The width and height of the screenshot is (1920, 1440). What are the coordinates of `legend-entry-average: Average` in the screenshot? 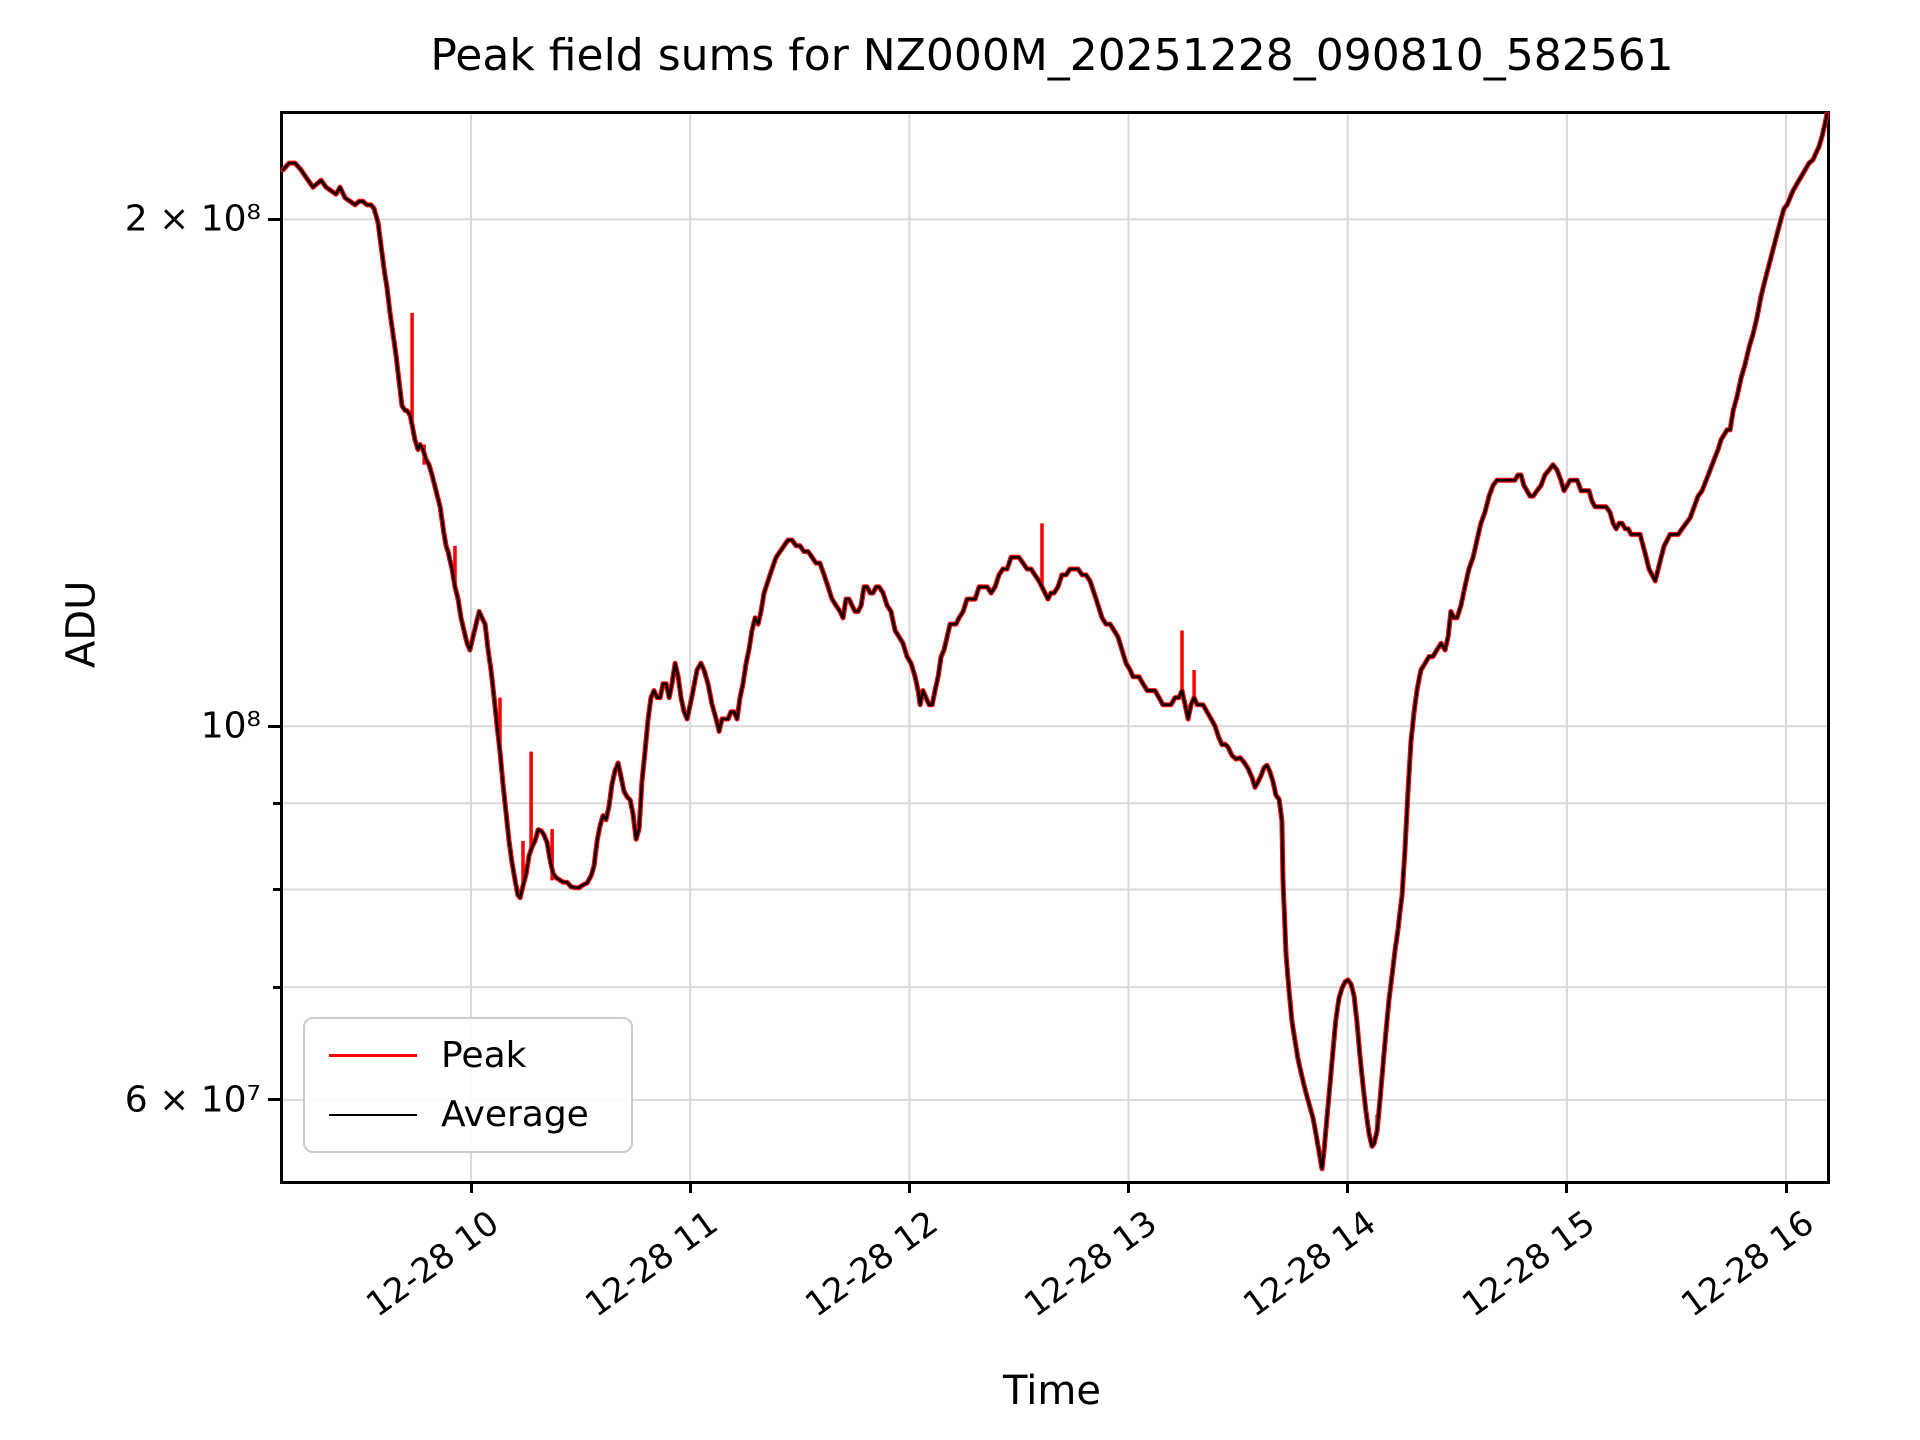 It's located at (468, 1114).